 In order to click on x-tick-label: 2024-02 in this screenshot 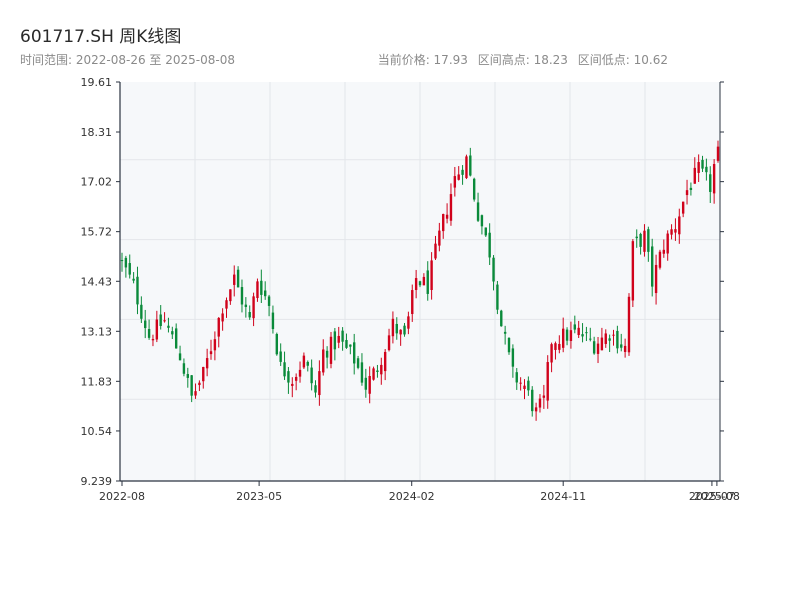, I will do `click(412, 496)`.